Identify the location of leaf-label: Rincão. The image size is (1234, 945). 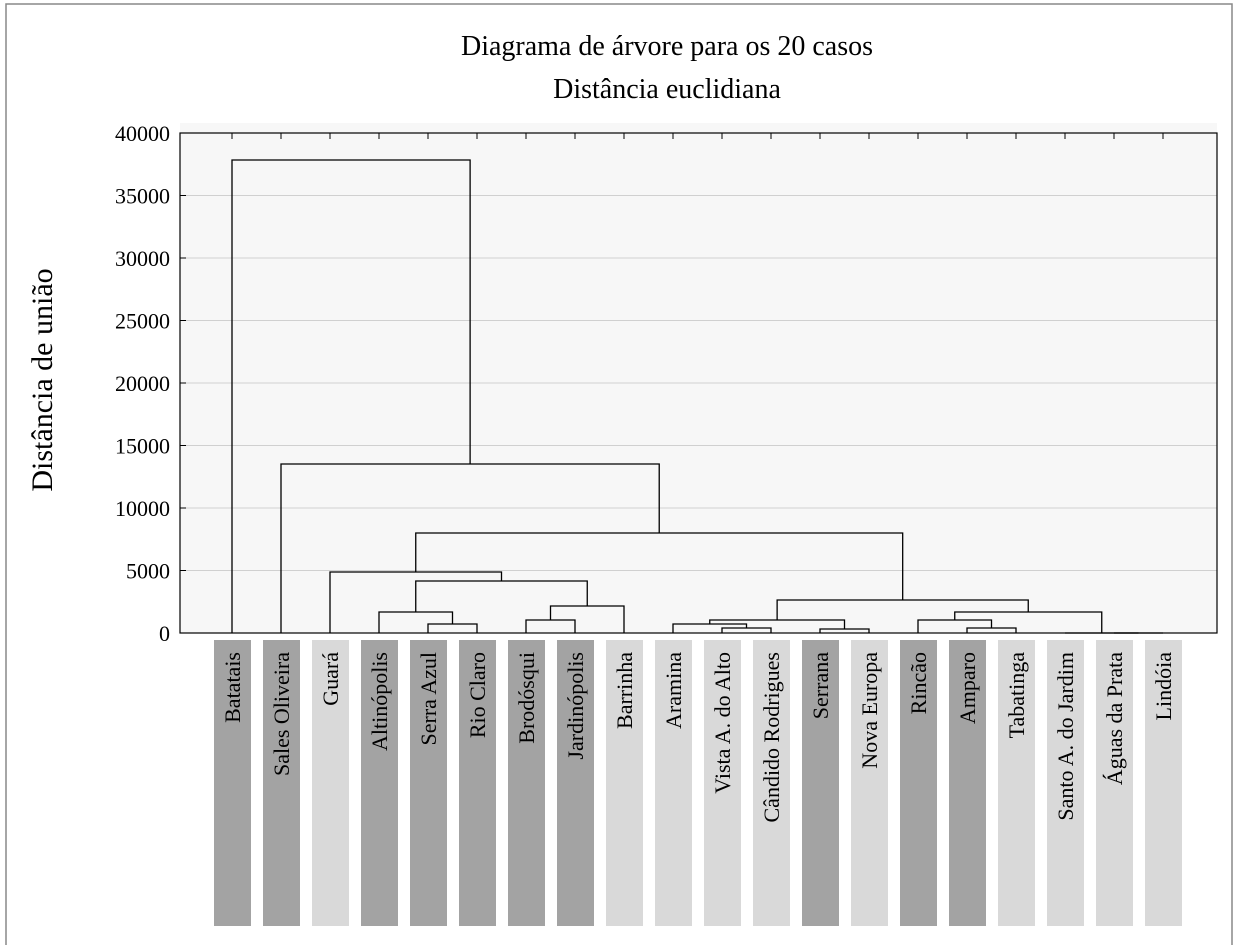
(918, 683).